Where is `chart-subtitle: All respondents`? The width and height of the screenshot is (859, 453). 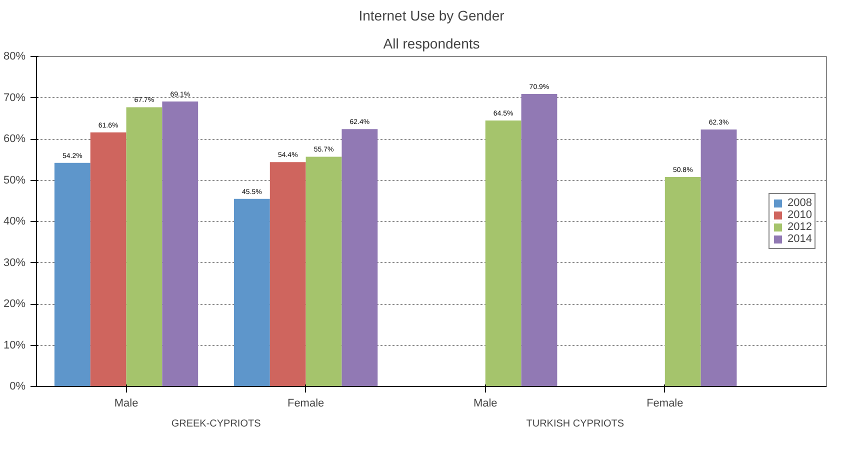
chart-subtitle: All respondents is located at coordinates (431, 44).